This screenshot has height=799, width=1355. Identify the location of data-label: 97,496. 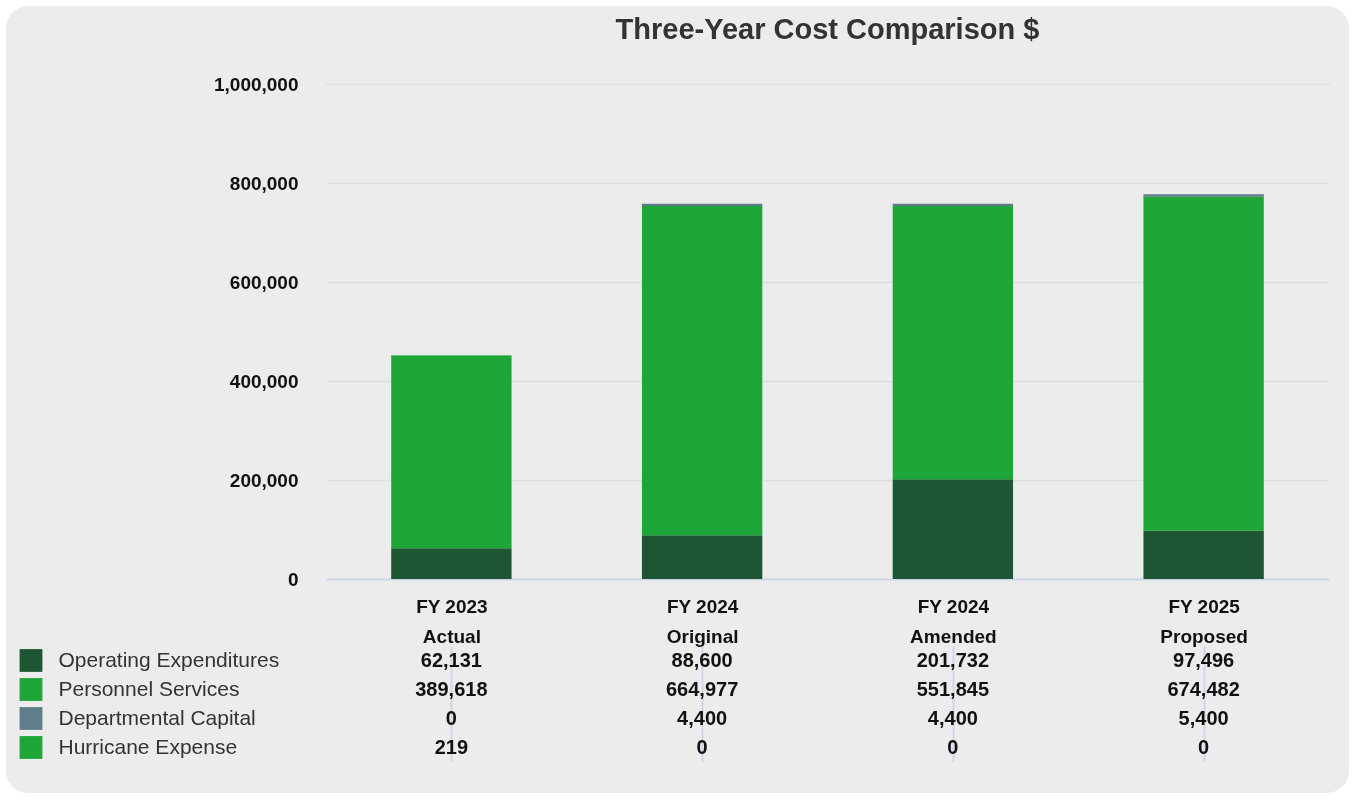
(1204, 659).